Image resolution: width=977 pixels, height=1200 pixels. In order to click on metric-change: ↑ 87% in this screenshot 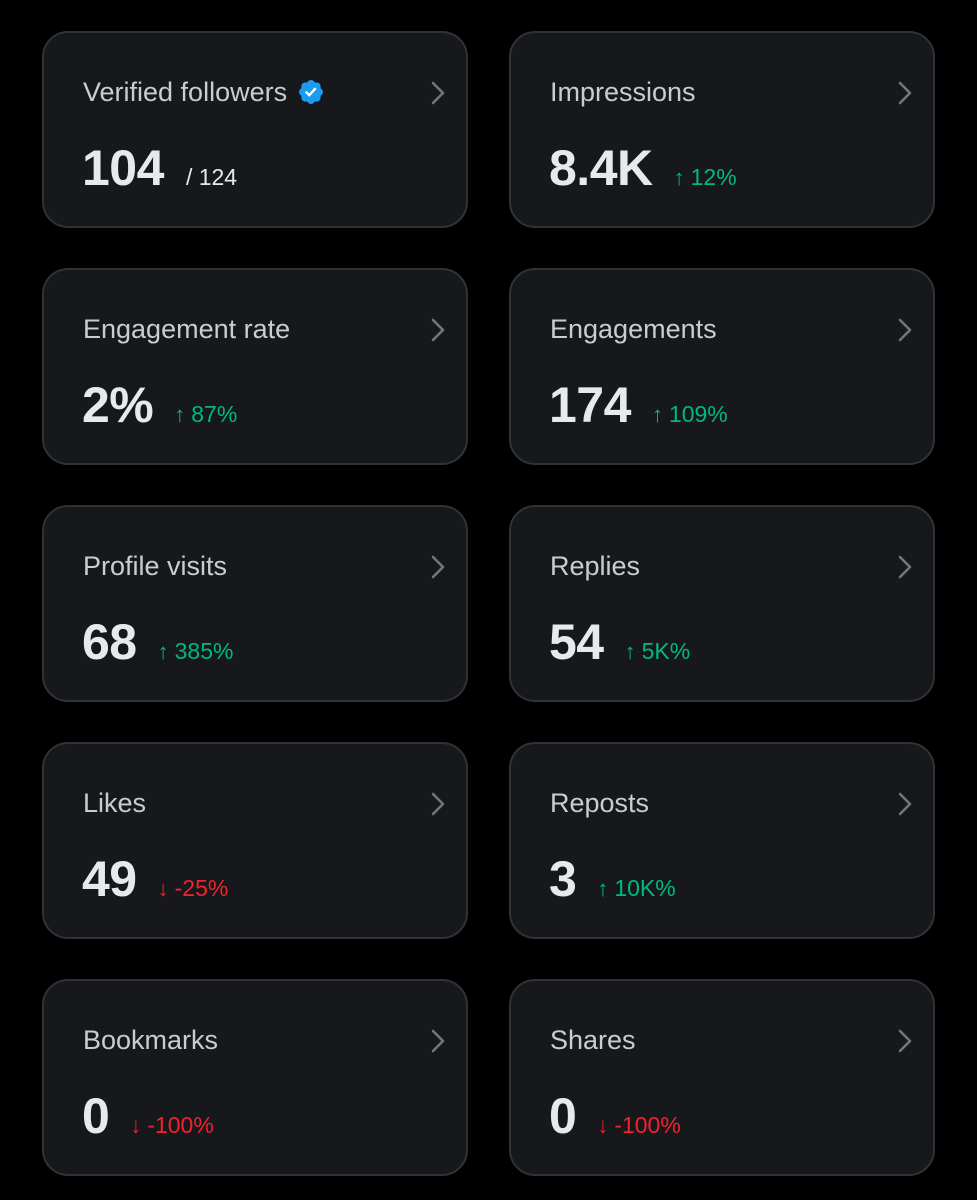, I will do `click(205, 414)`.